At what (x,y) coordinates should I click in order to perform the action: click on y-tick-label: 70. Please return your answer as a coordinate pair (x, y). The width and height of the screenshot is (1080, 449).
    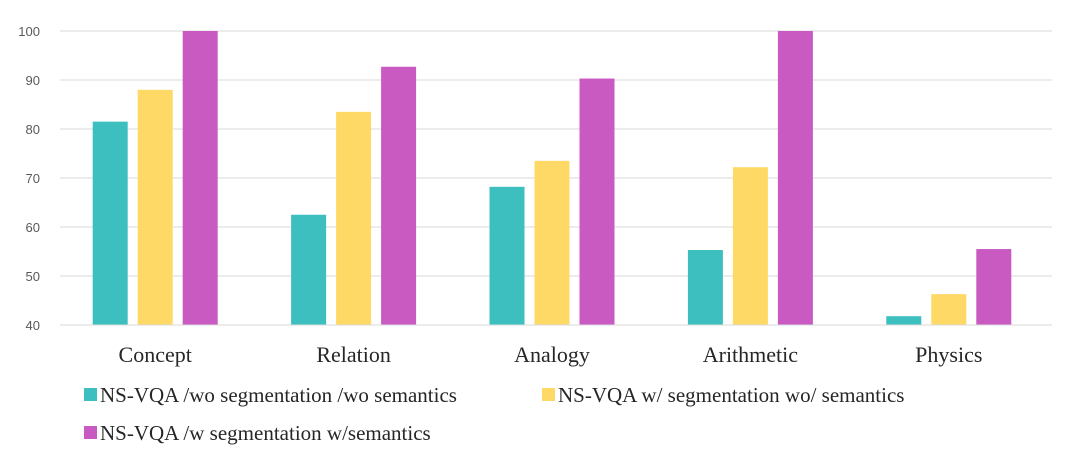
    Looking at the image, I should click on (33, 178).